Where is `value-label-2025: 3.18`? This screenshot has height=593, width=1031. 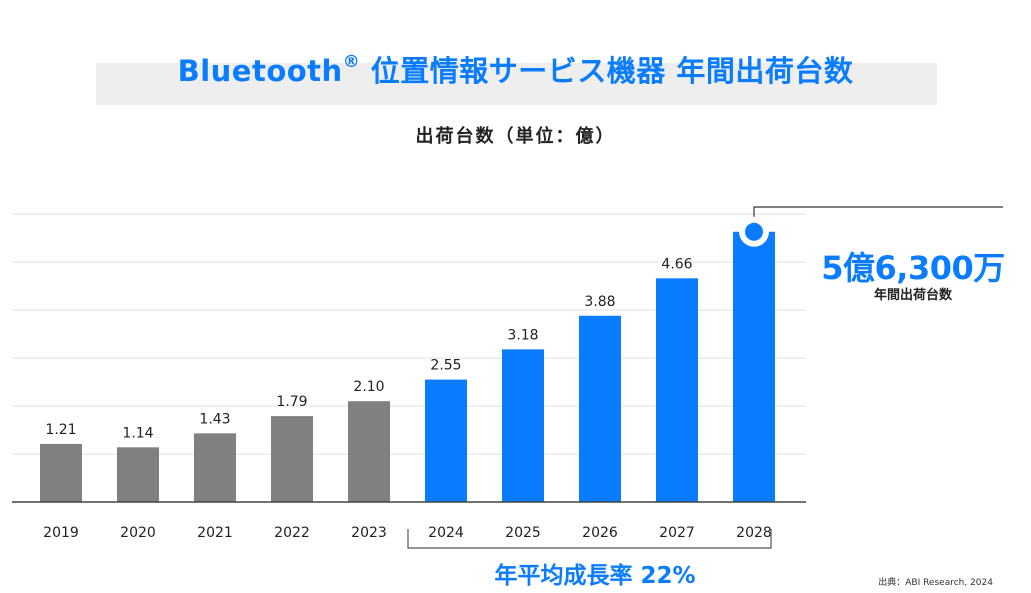
value-label-2025: 3.18 is located at coordinates (522, 335).